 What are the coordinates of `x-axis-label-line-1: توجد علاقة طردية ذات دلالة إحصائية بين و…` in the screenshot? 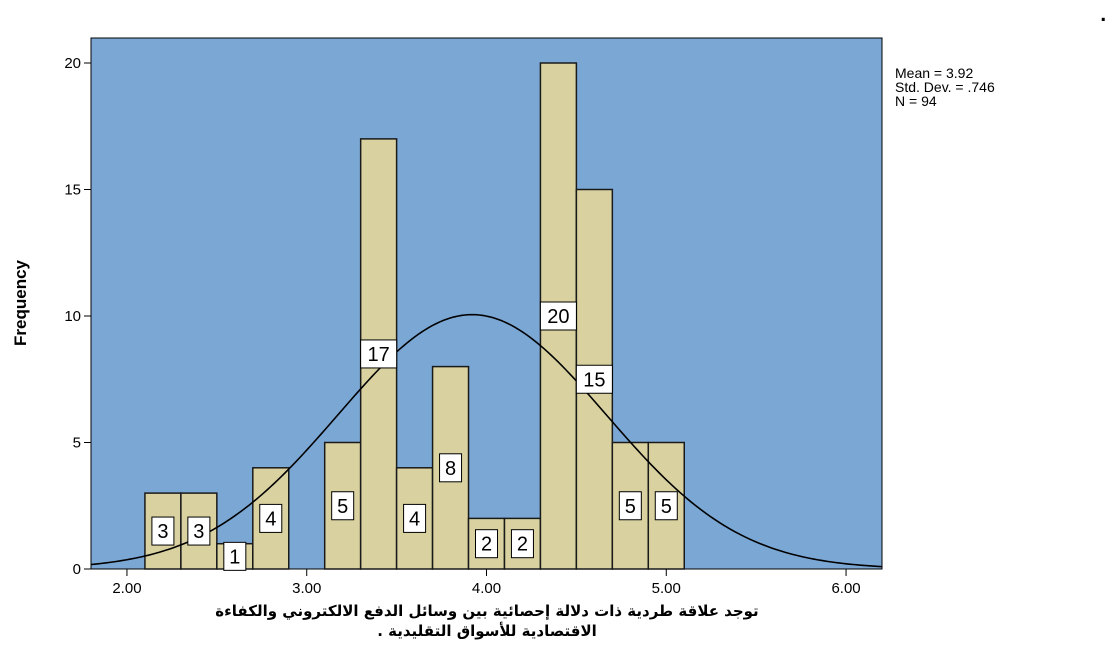 It's located at (486, 611).